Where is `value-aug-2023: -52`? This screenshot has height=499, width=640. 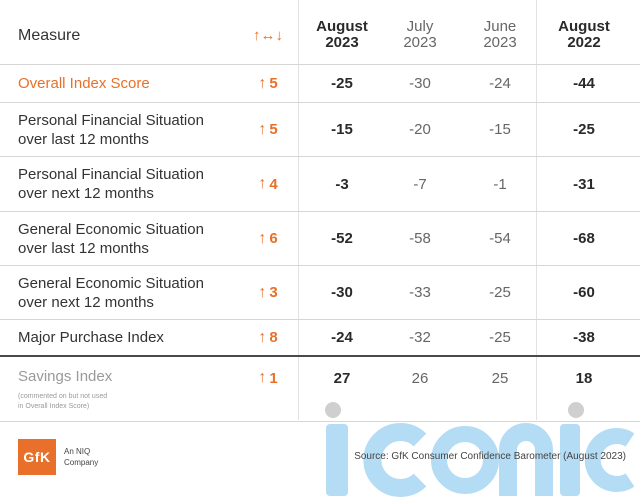
value-aug-2023: -52 is located at coordinates (342, 238).